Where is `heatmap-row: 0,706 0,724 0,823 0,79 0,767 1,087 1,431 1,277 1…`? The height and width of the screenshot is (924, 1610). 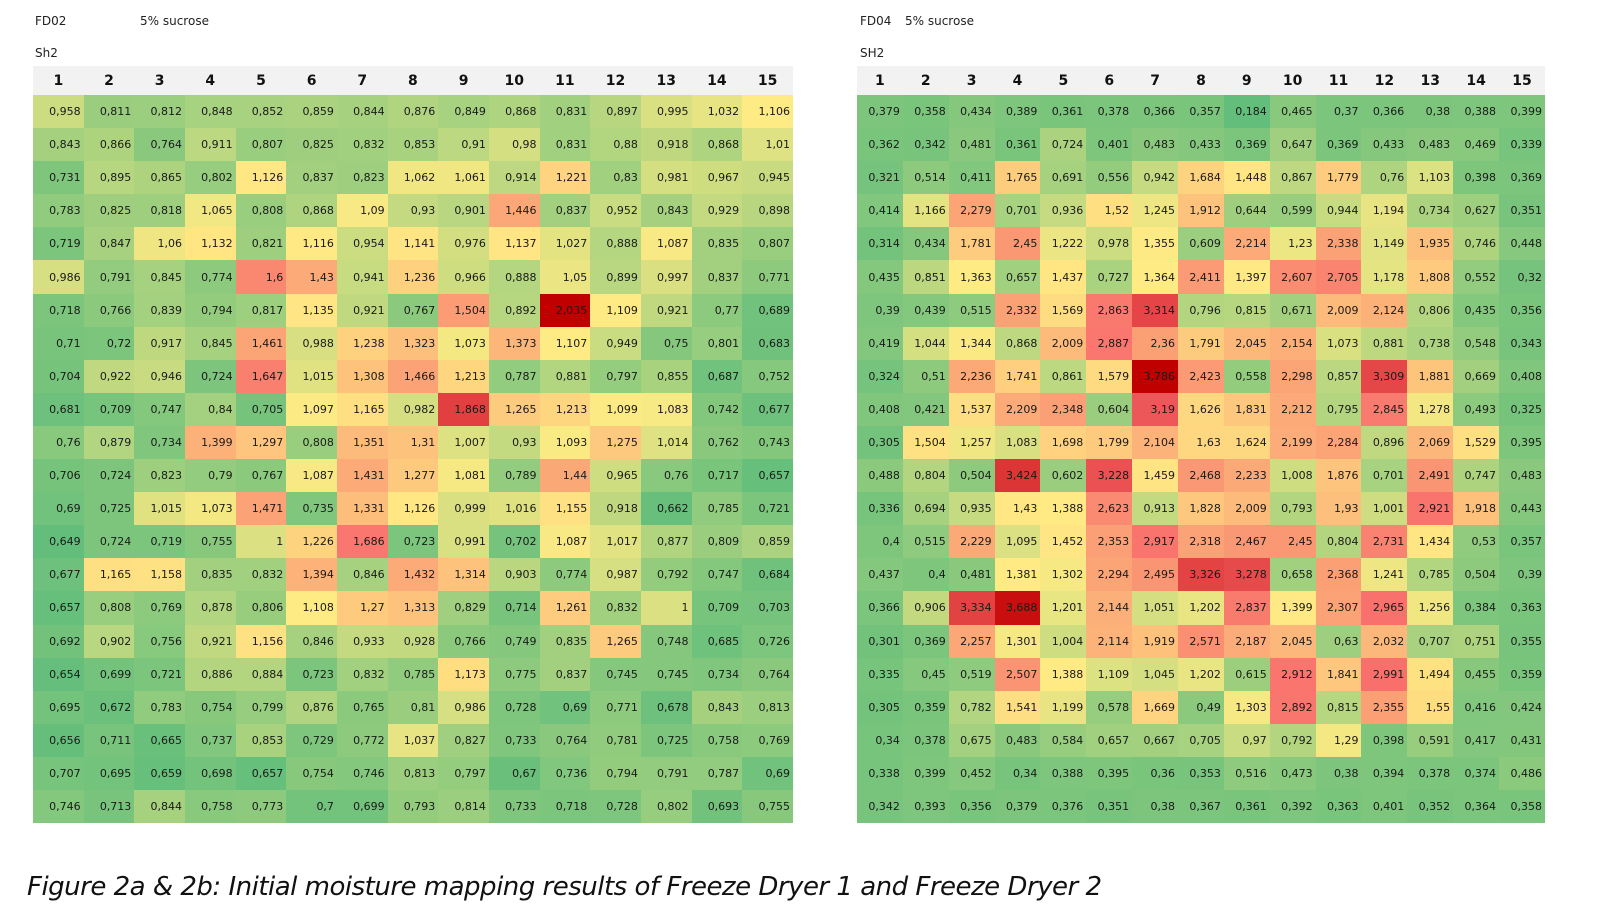 heatmap-row: 0,706 0,724 0,823 0,79 0,767 1,087 1,431 1,277 1… is located at coordinates (413, 476).